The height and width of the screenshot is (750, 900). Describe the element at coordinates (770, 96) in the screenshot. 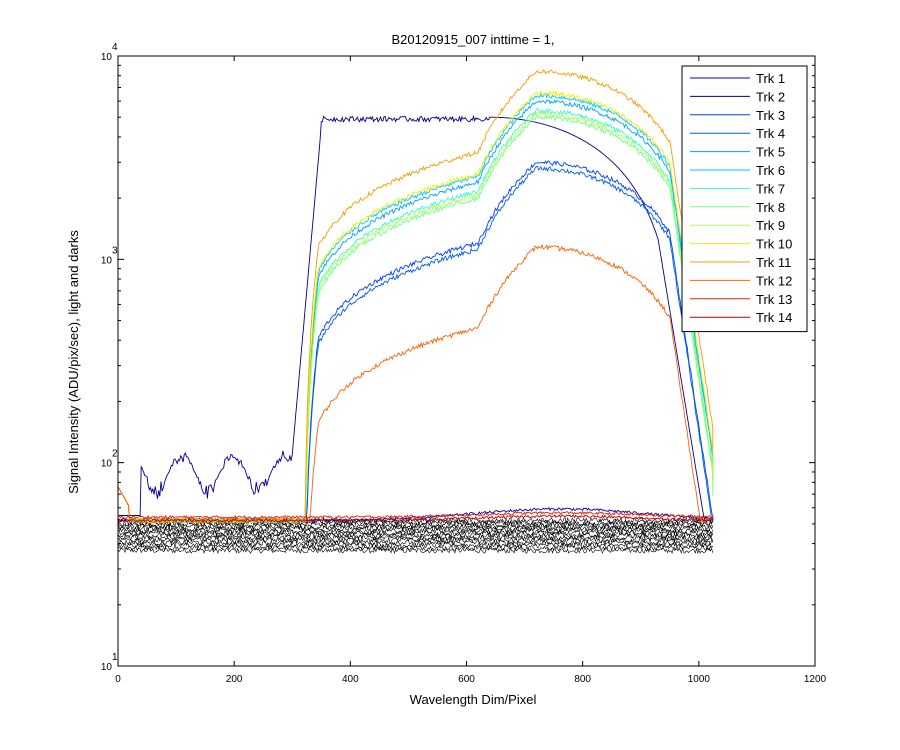

I see `legend-entry: Trk 2` at that location.